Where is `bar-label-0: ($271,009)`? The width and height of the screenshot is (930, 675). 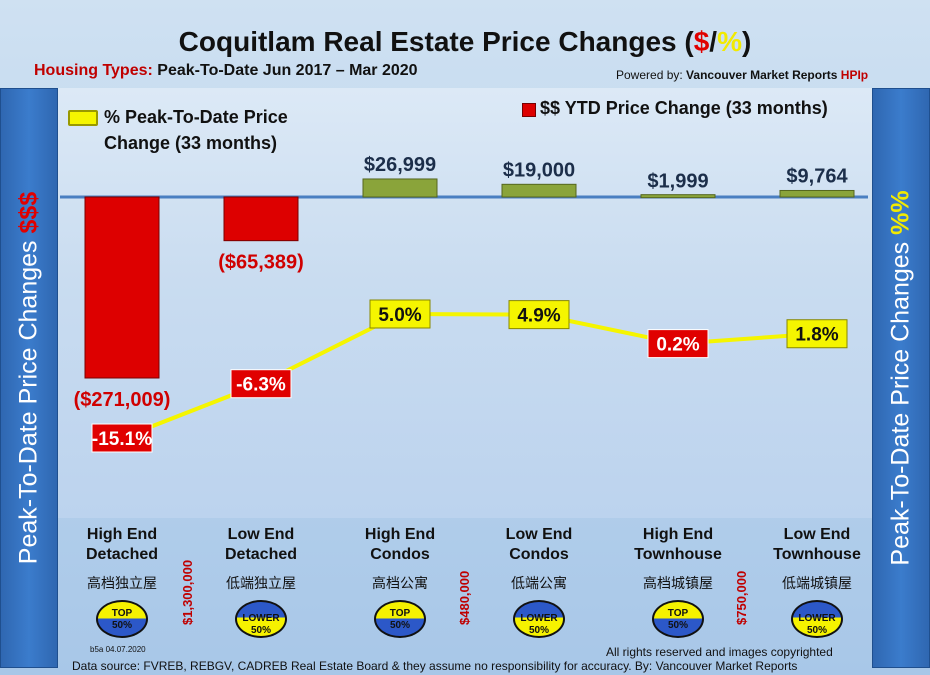 bar-label-0: ($271,009) is located at coordinates (122, 400).